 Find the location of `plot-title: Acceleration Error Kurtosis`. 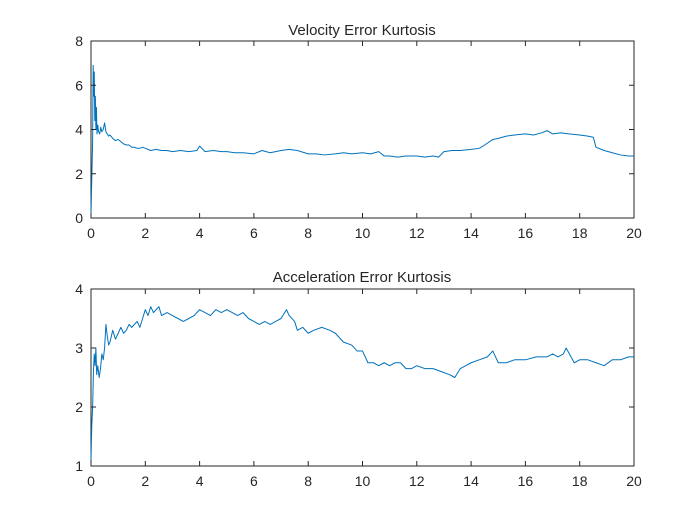

plot-title: Acceleration Error Kurtosis is located at coordinates (362, 277).